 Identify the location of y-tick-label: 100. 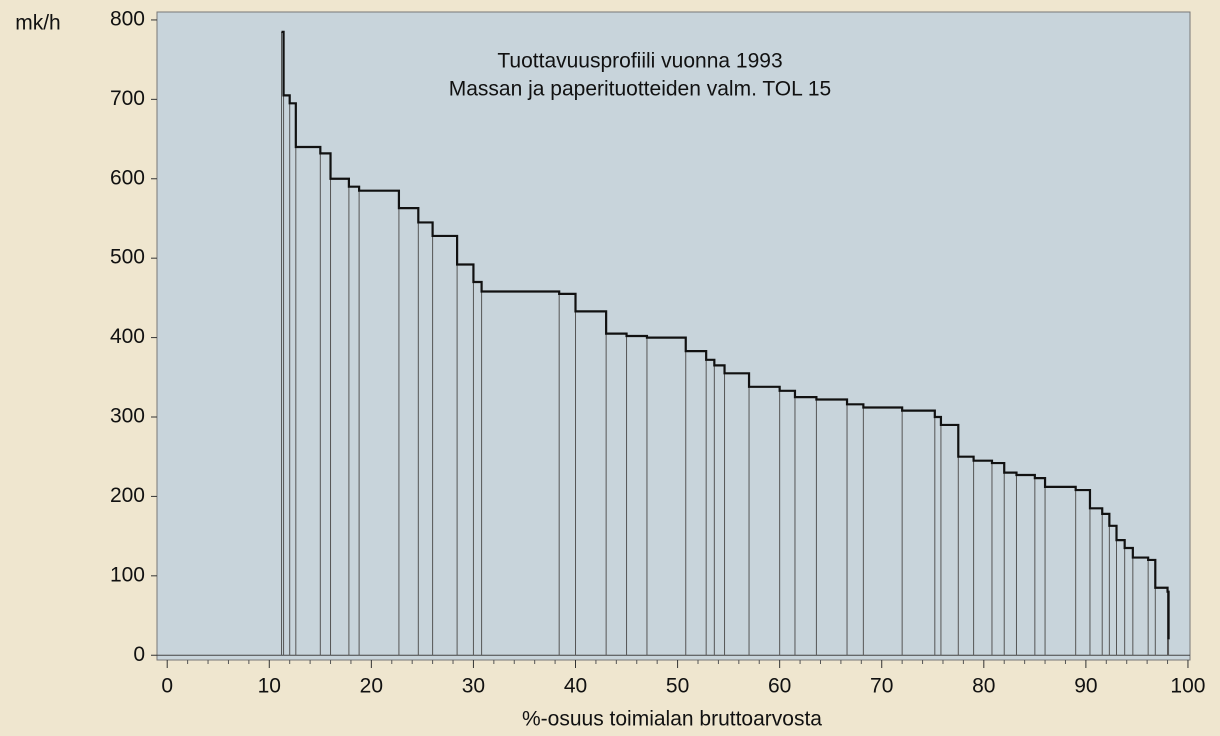
(127, 574).